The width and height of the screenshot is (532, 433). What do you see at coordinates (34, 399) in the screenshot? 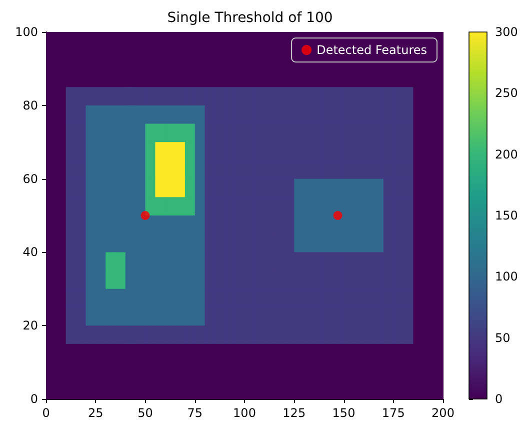
I see `y-tick-label: 0` at bounding box center [34, 399].